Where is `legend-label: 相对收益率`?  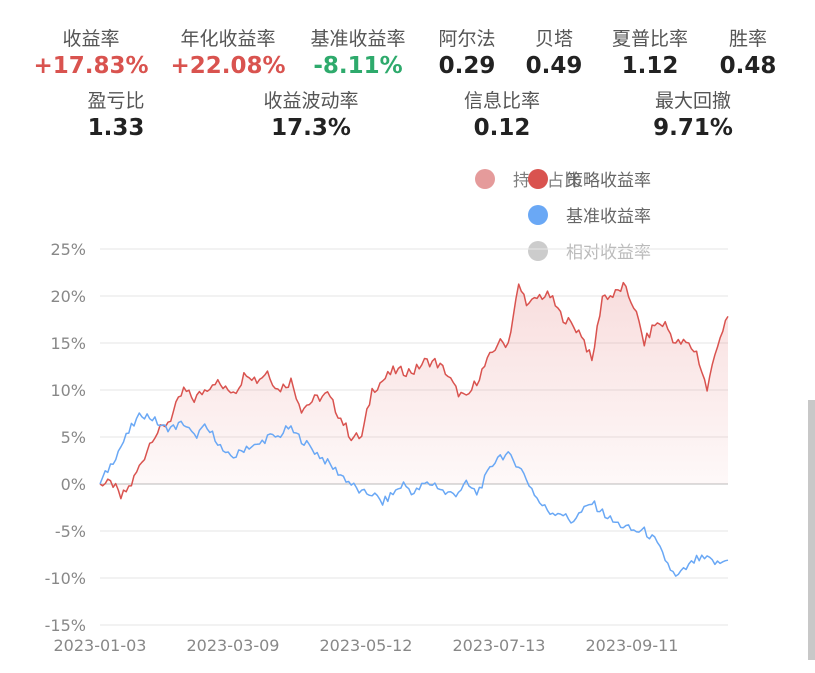
legend-label: 相对收益率 is located at coordinates (608, 253).